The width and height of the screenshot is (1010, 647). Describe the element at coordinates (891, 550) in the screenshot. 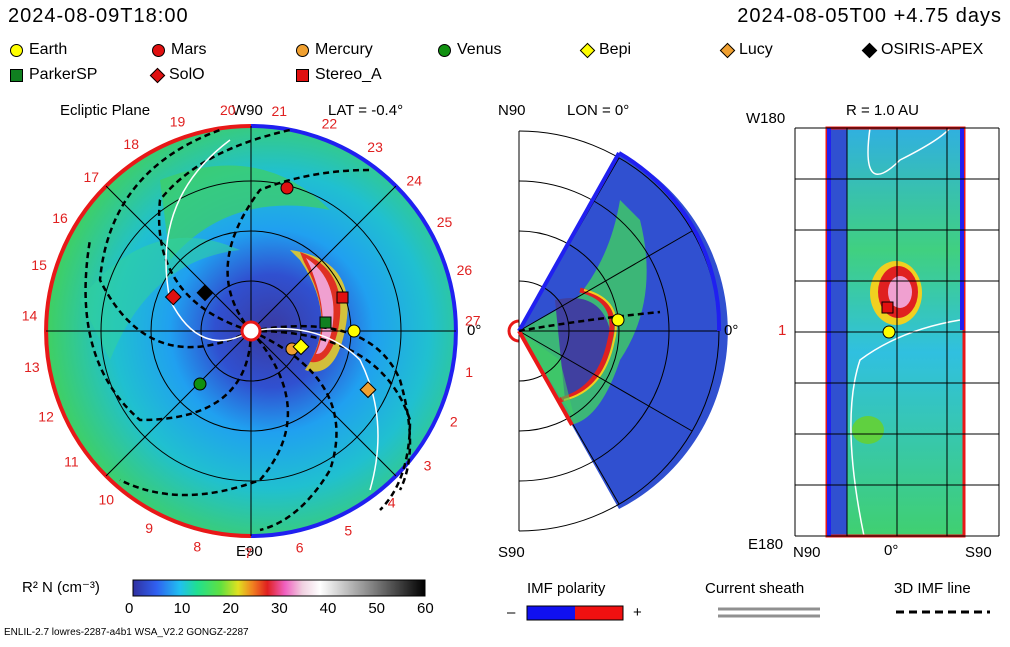

I see `panel3-bottom-zero: 0°` at that location.